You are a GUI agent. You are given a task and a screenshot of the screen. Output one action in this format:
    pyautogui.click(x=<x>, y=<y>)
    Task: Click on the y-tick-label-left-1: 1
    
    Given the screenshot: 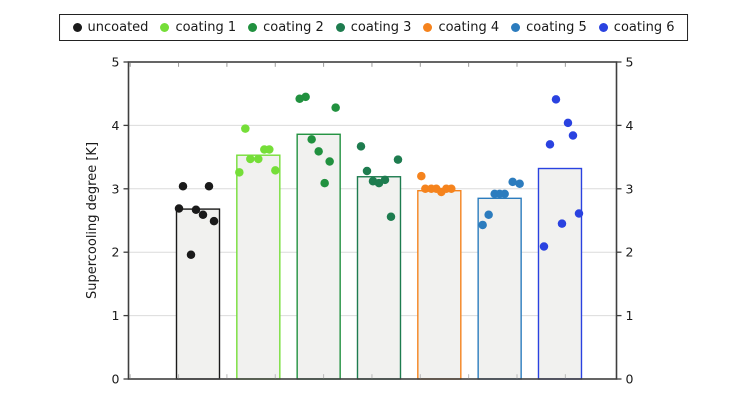 What is the action you would take?
    pyautogui.click(x=116, y=315)
    